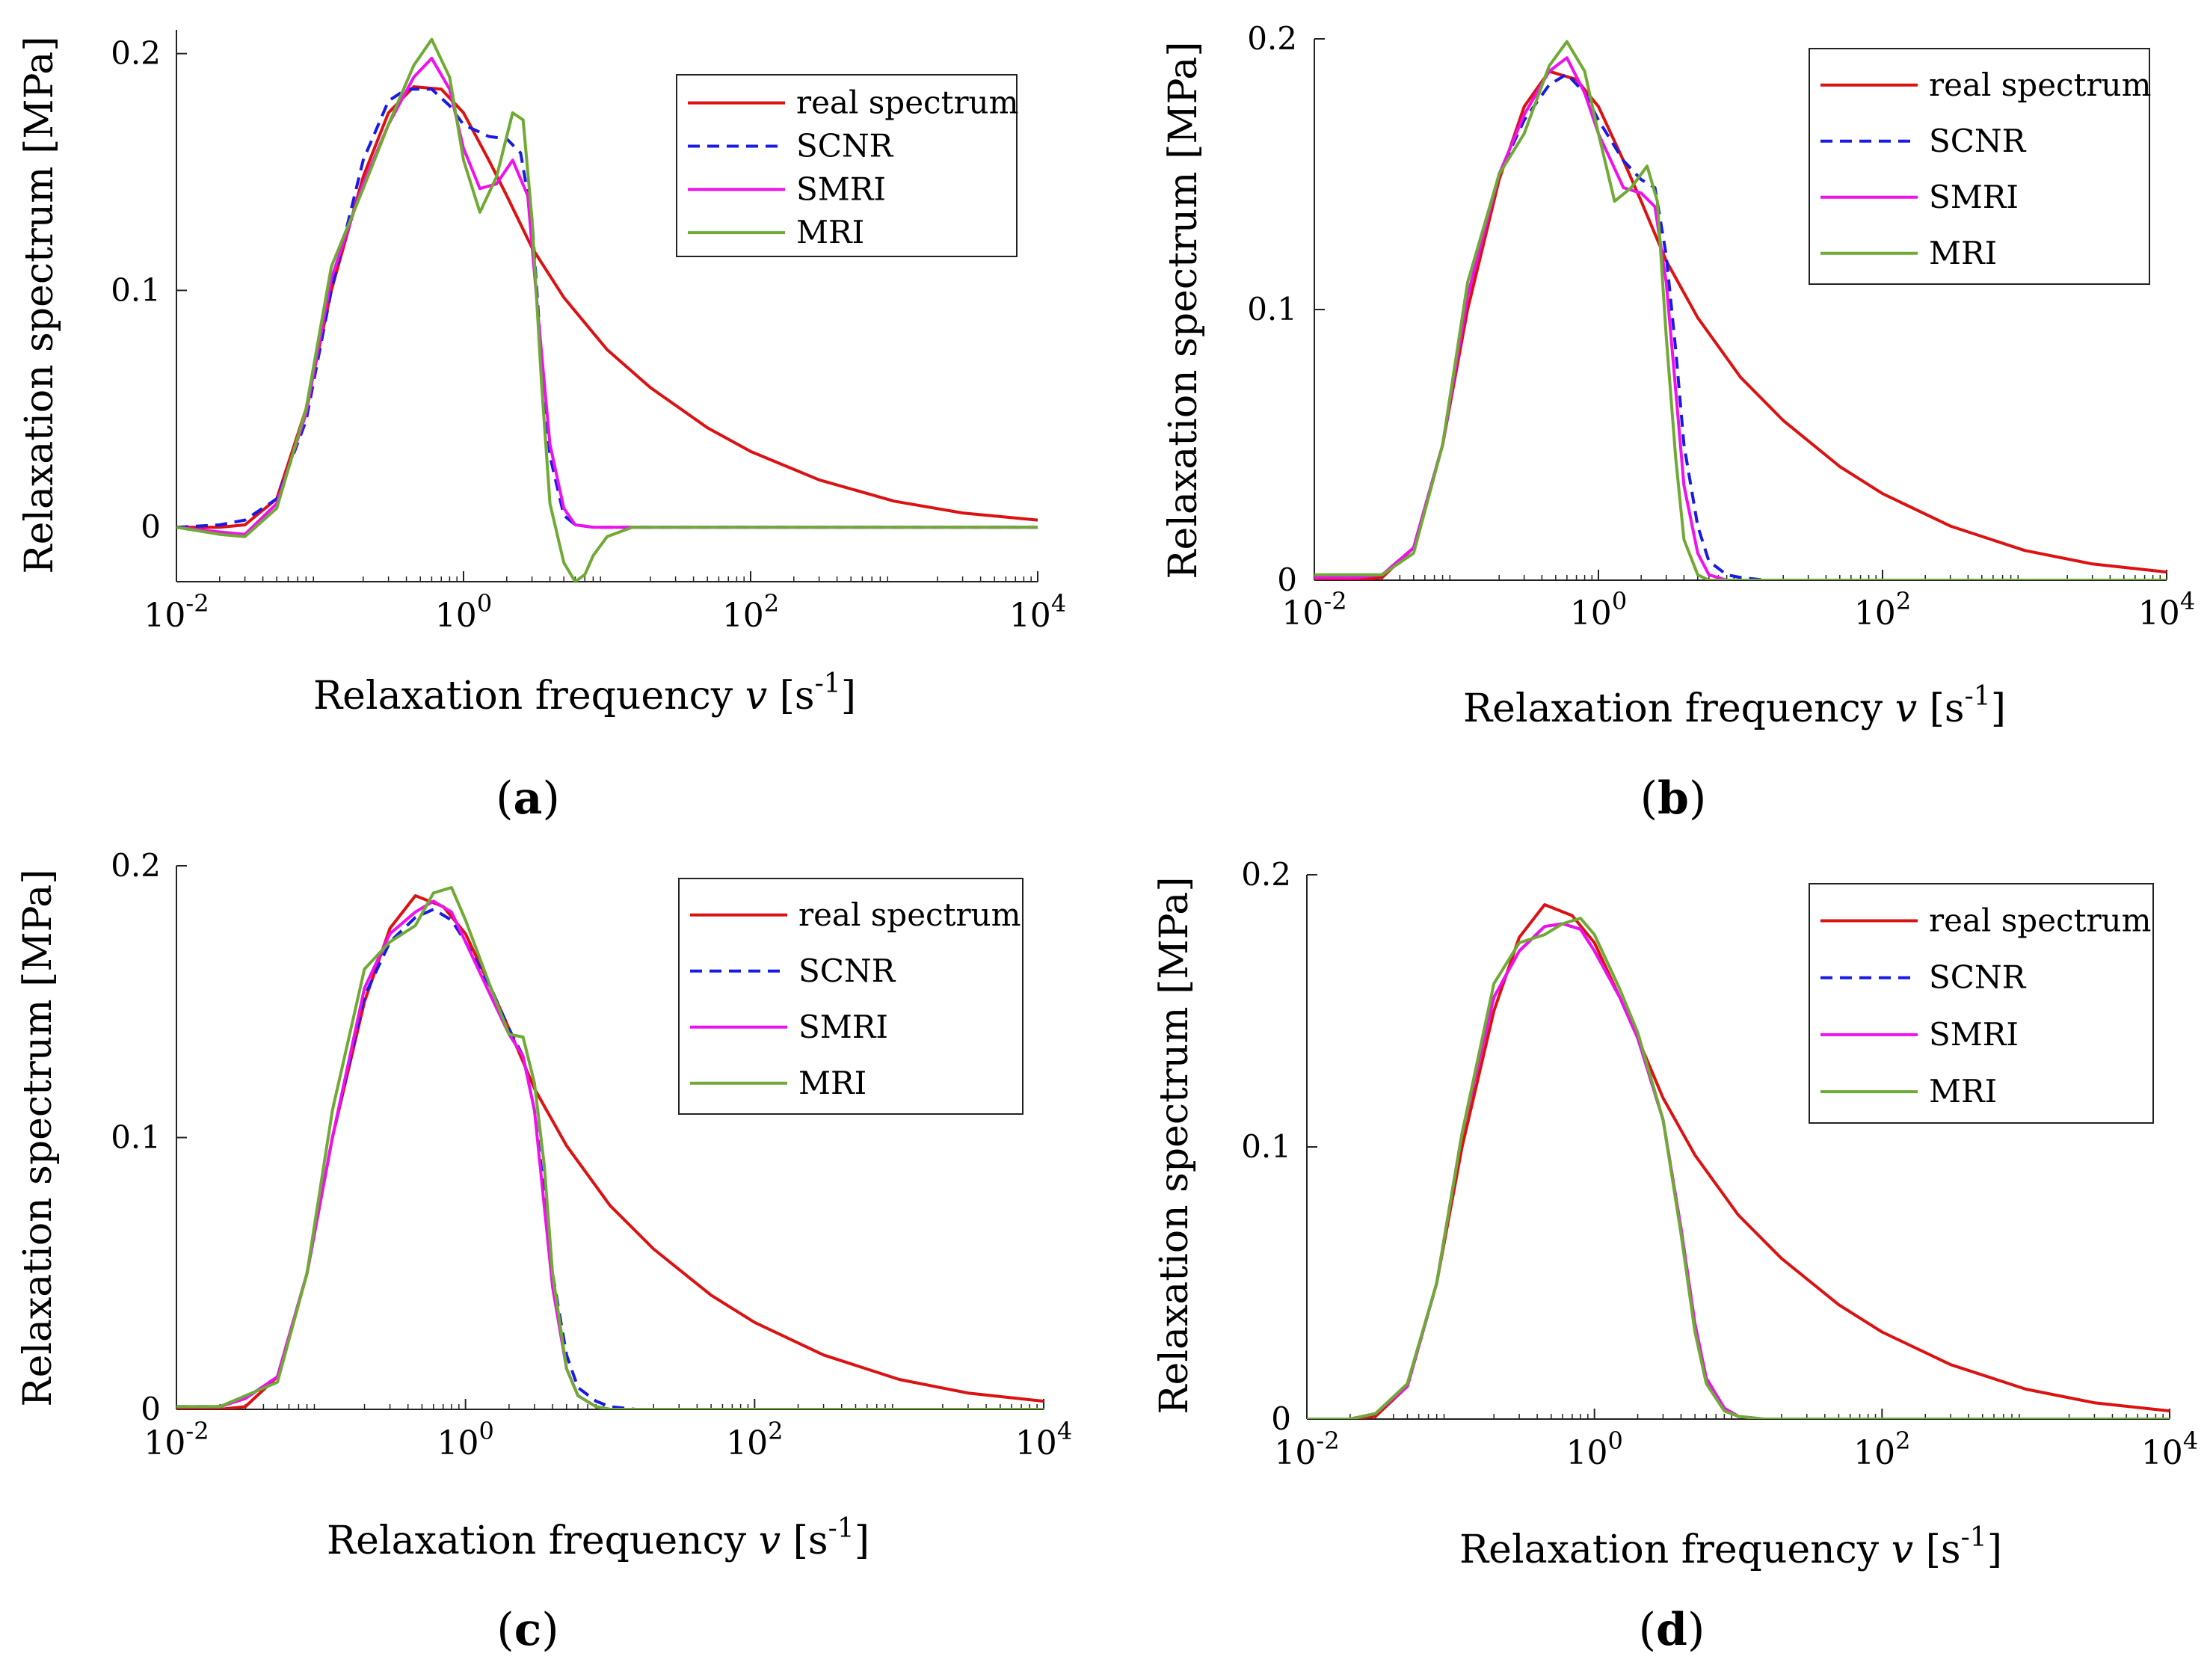 Image resolution: width=2210 pixels, height=1680 pixels. Describe the element at coordinates (527, 1630) in the screenshot. I see `panel-label: (c)` at that location.